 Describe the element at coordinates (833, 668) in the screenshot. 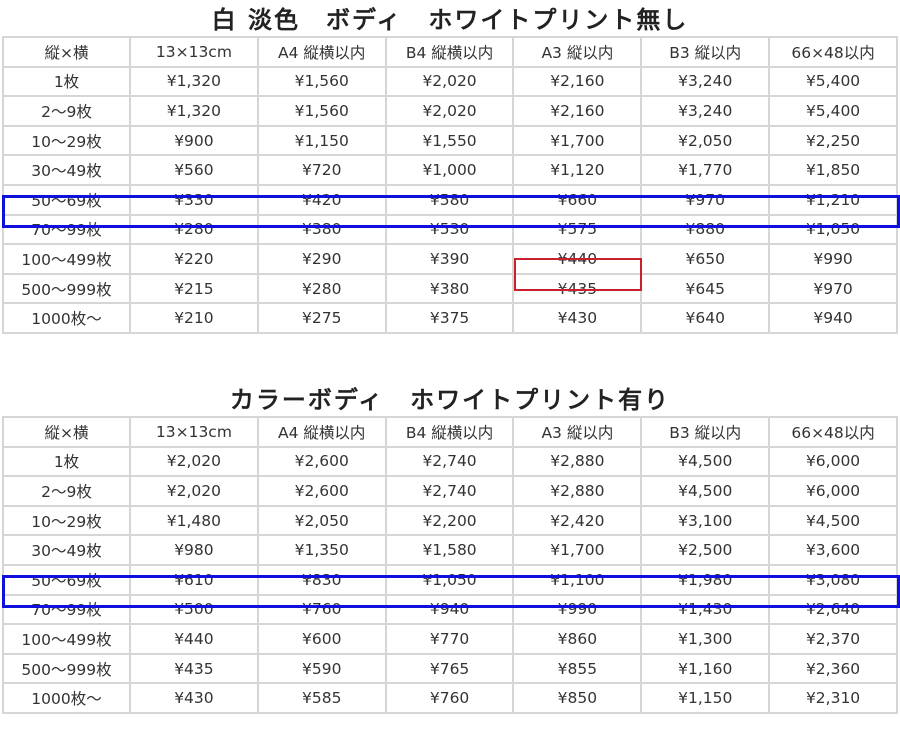

I see `price-cell: ¥2,360` at that location.